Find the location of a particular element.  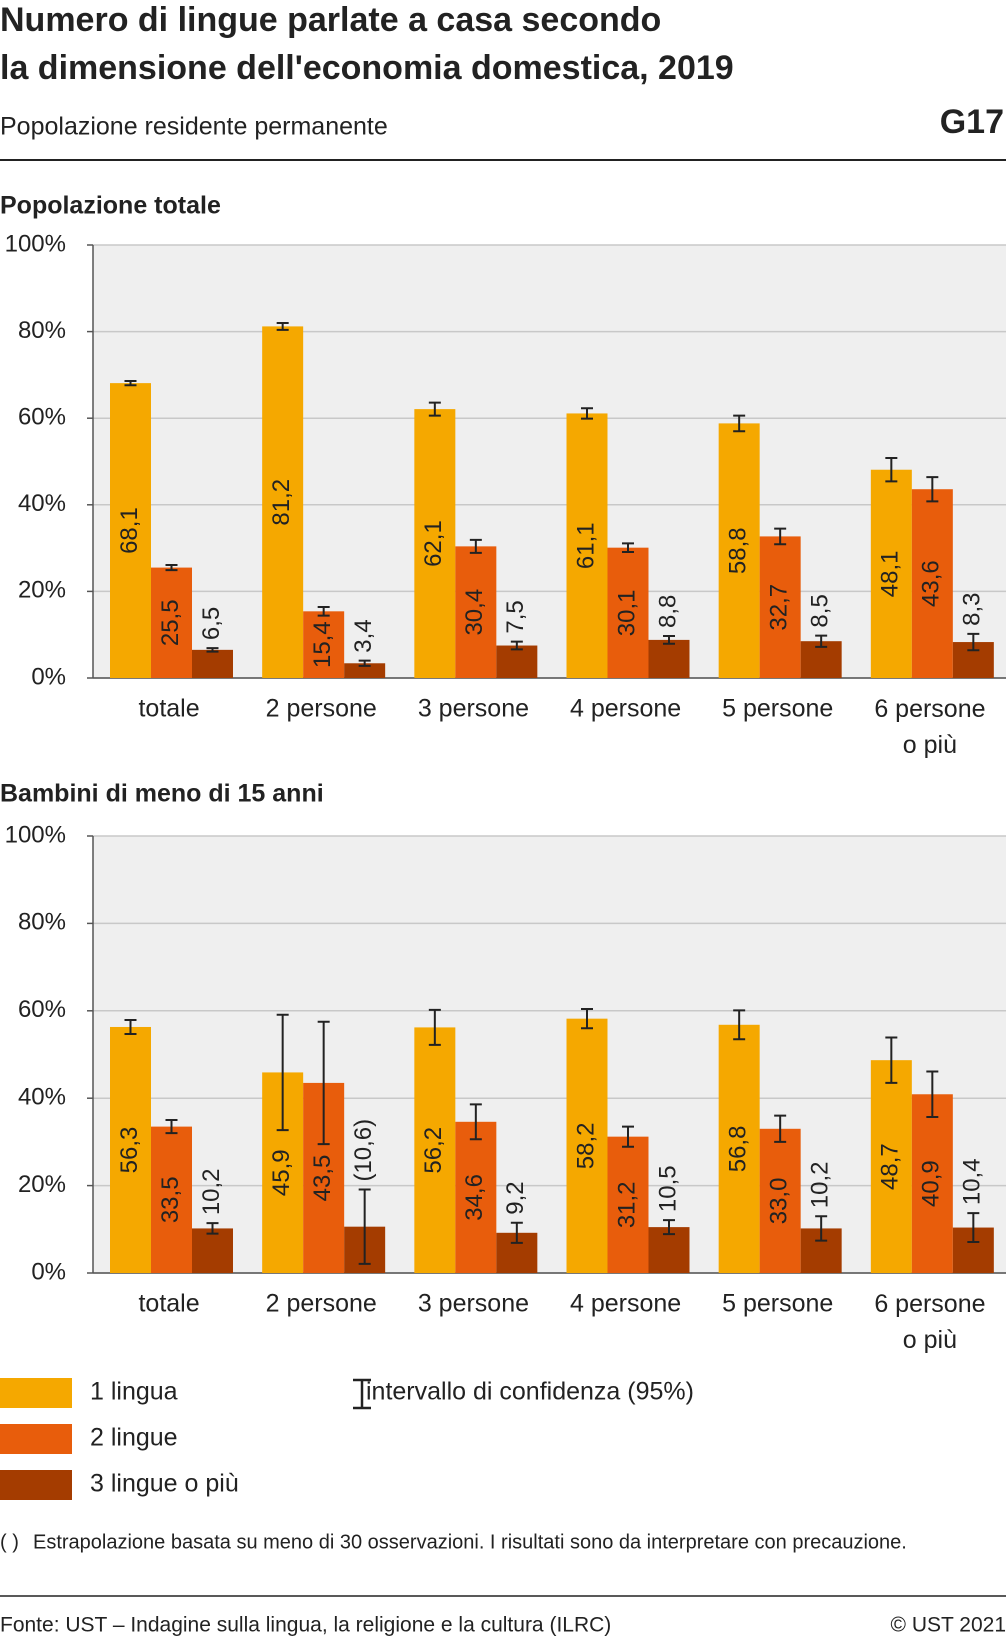

x-tick-label: 3 persone is located at coordinates (473, 709).